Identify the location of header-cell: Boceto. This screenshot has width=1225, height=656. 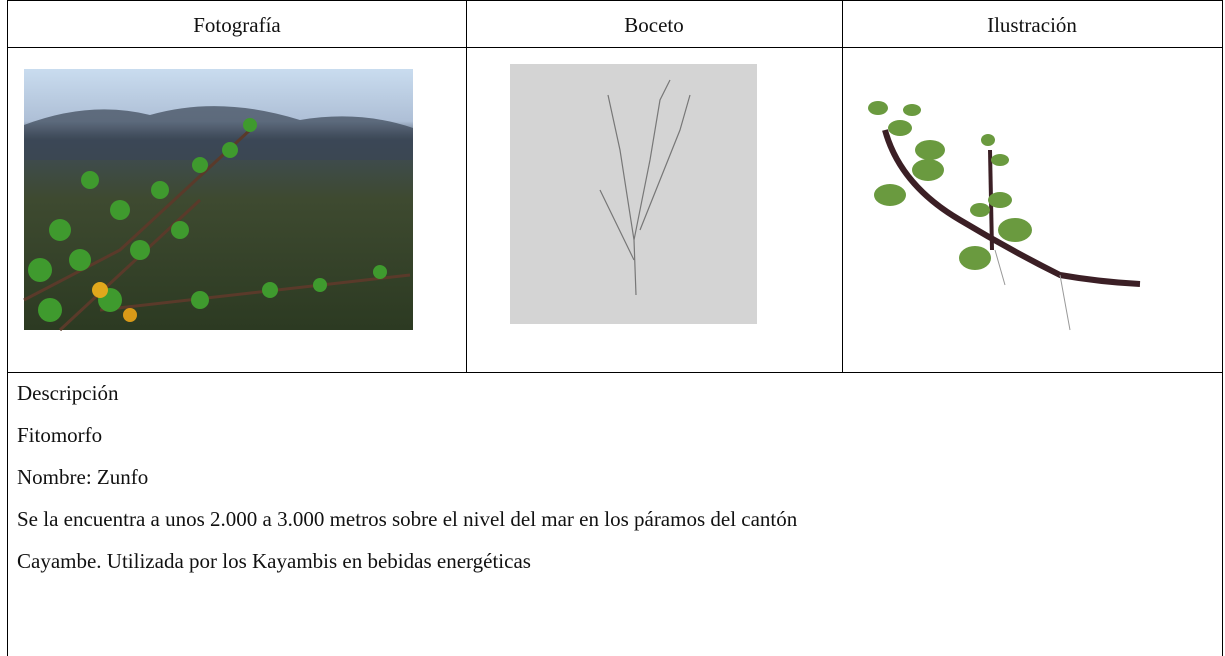
(653, 25).